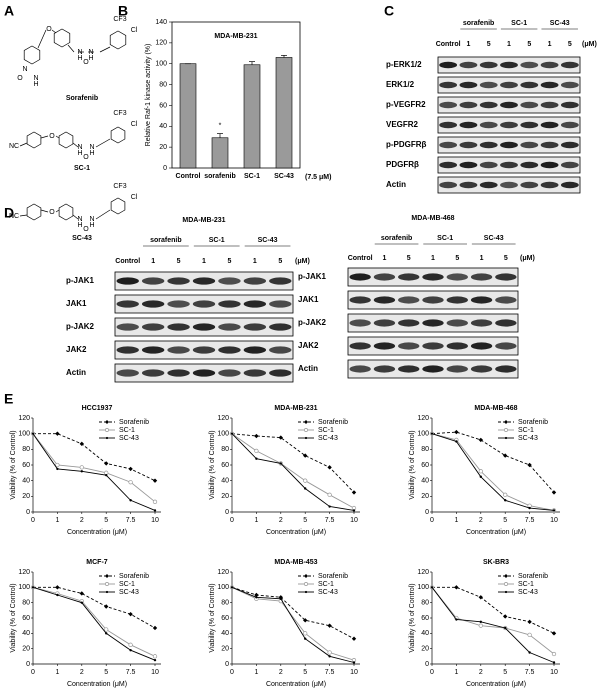  Describe the element at coordinates (76, 372) in the screenshot. I see `blot-row-label: Actin` at that location.